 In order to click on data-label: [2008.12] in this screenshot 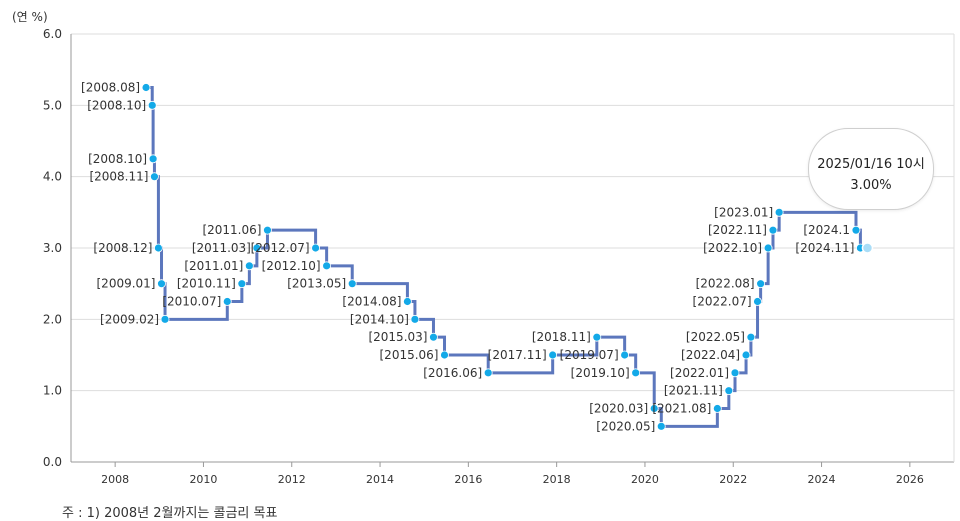, I will do `click(122, 248)`.